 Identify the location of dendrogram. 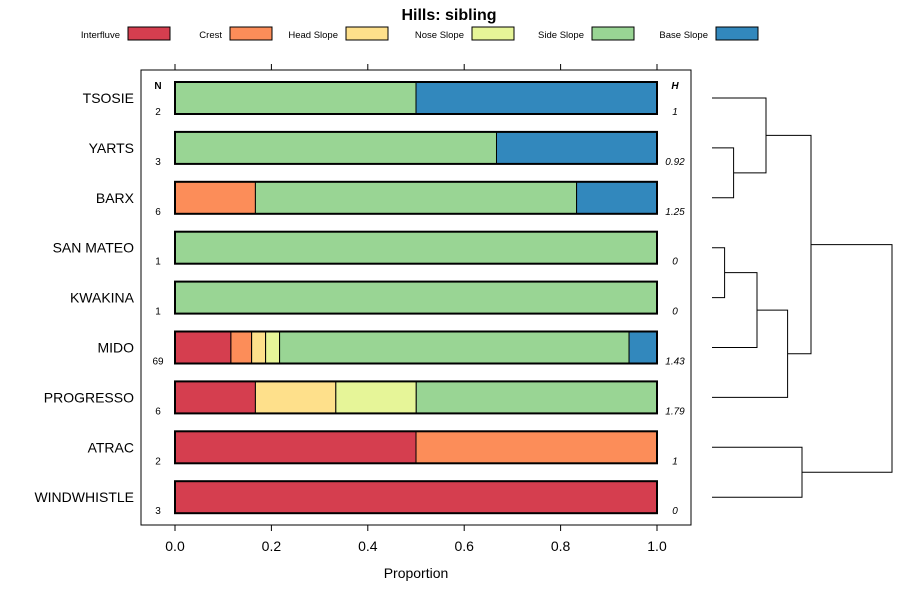
(802, 297).